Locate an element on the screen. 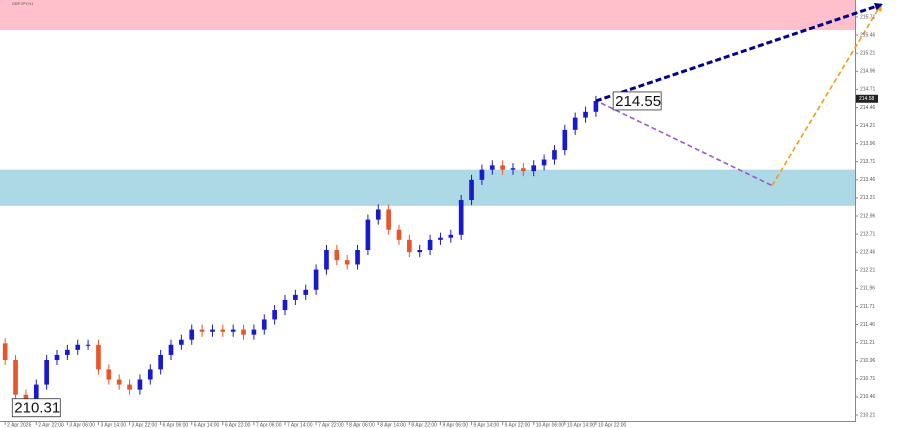  x-tick-label: 3 Apr 22:00 is located at coordinates (145, 425).